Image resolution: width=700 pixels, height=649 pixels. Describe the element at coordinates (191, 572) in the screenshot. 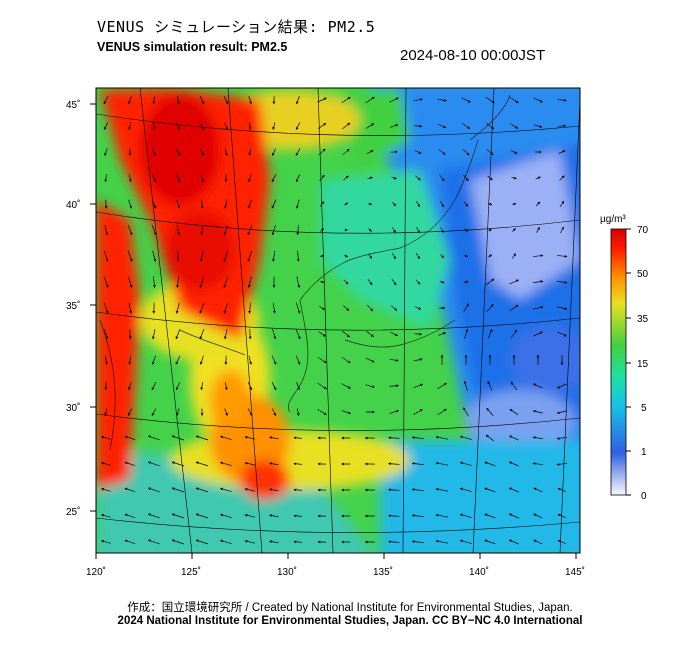

I see `lon-tick-125: 125˚` at that location.